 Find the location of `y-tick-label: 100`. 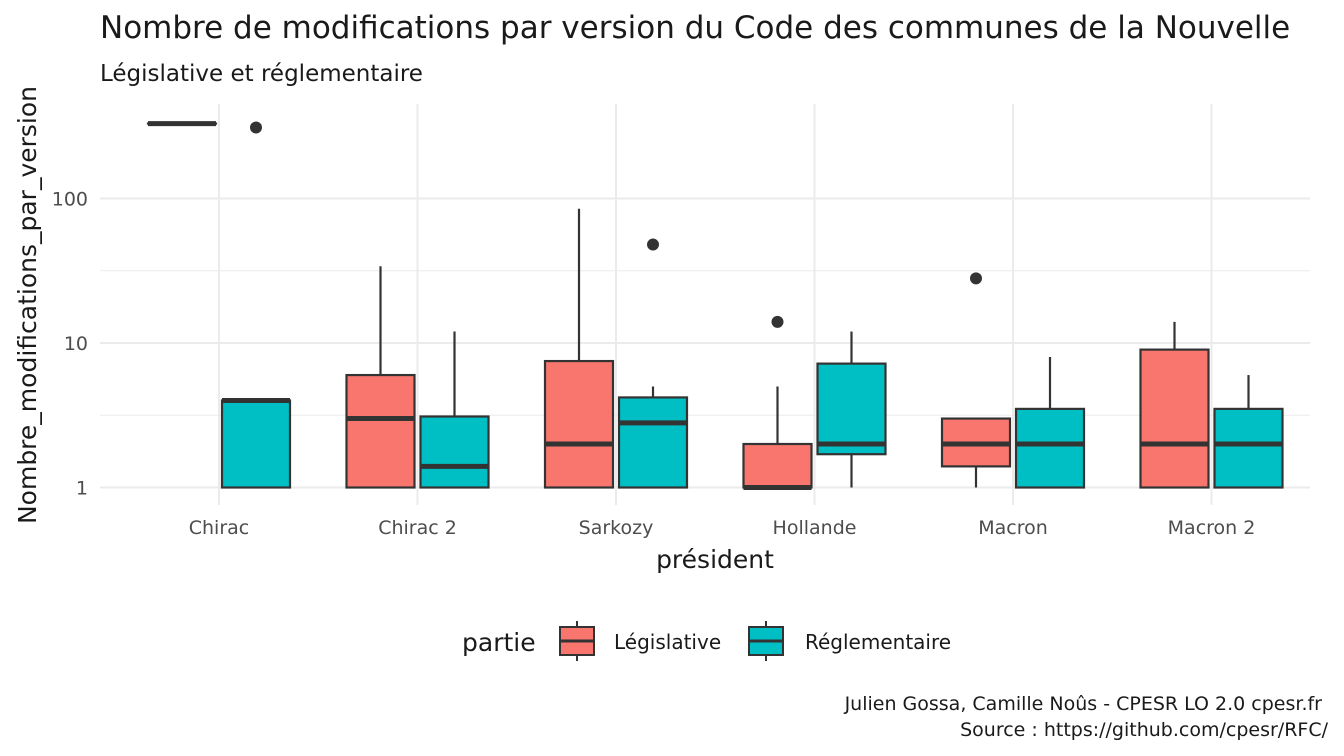

y-tick-label: 100 is located at coordinates (70, 200).